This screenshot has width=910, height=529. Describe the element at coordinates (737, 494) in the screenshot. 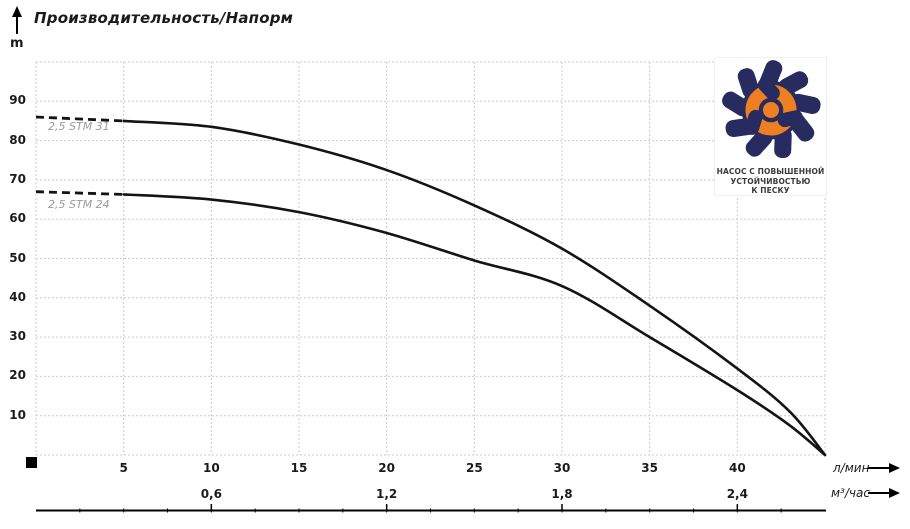

I see `x-tick-label-m3h: 2,4` at that location.